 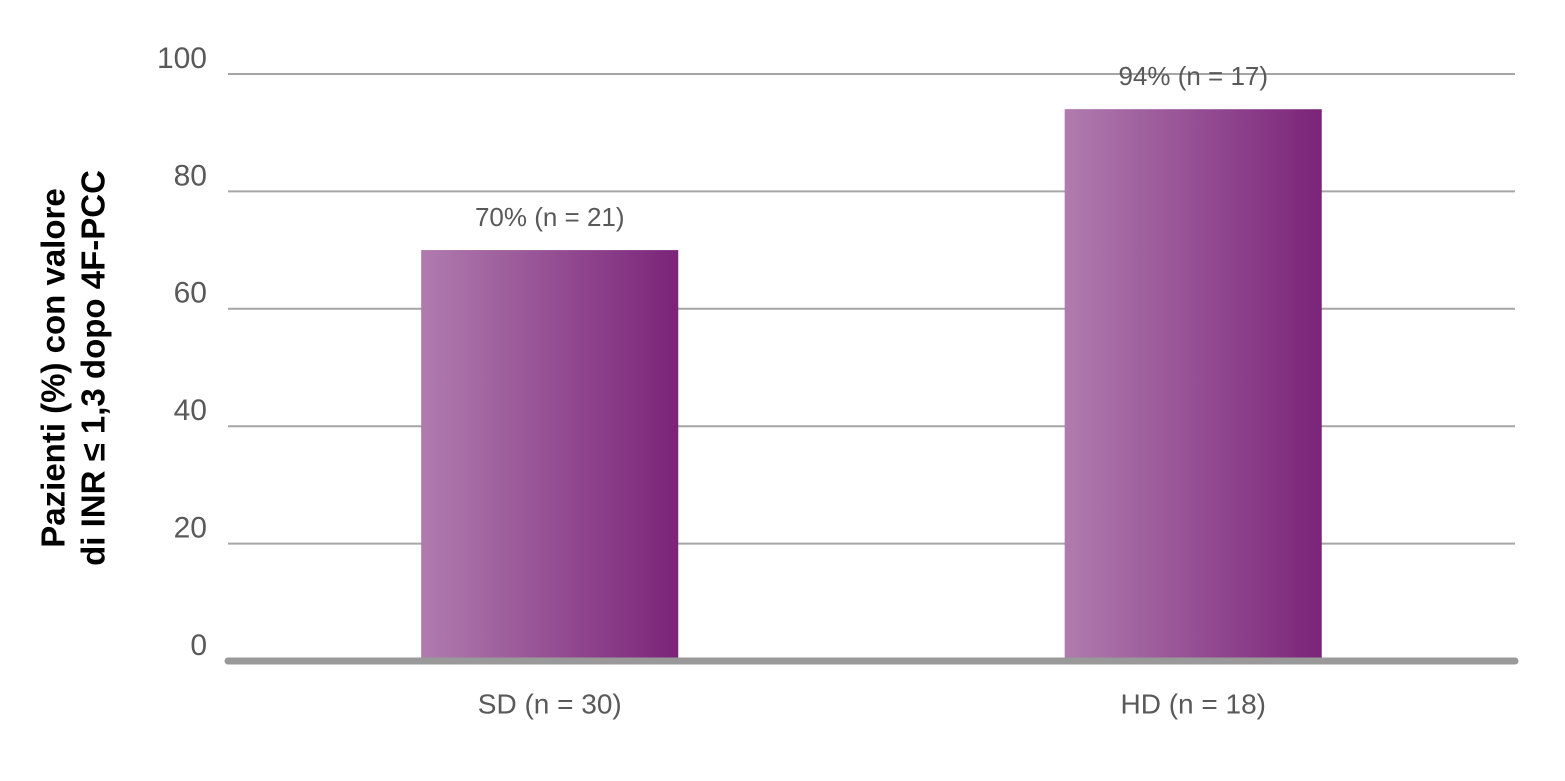 I want to click on y-tick-label: 20, so click(x=190, y=528).